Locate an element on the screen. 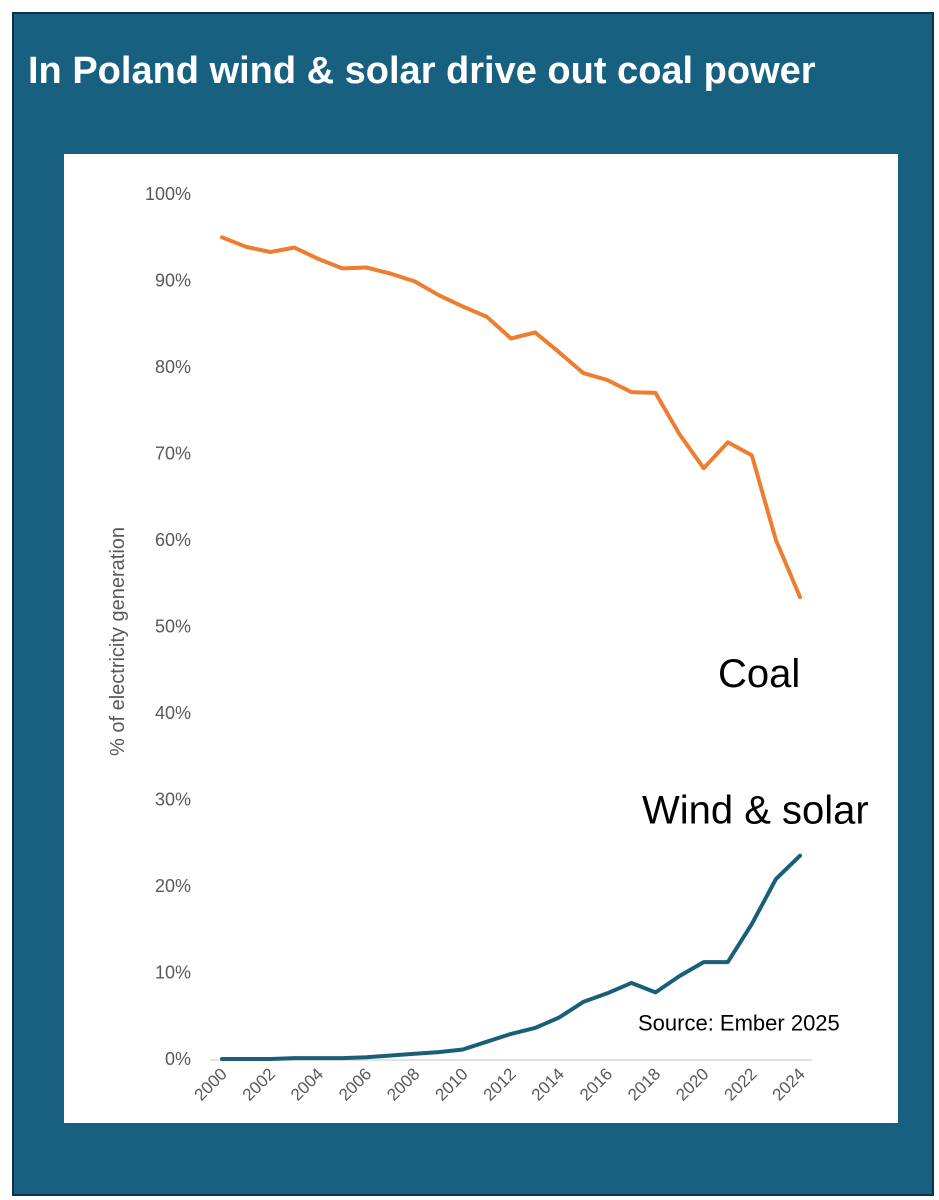 The height and width of the screenshot is (1200, 939). x-tick-label: 2016 is located at coordinates (596, 1084).